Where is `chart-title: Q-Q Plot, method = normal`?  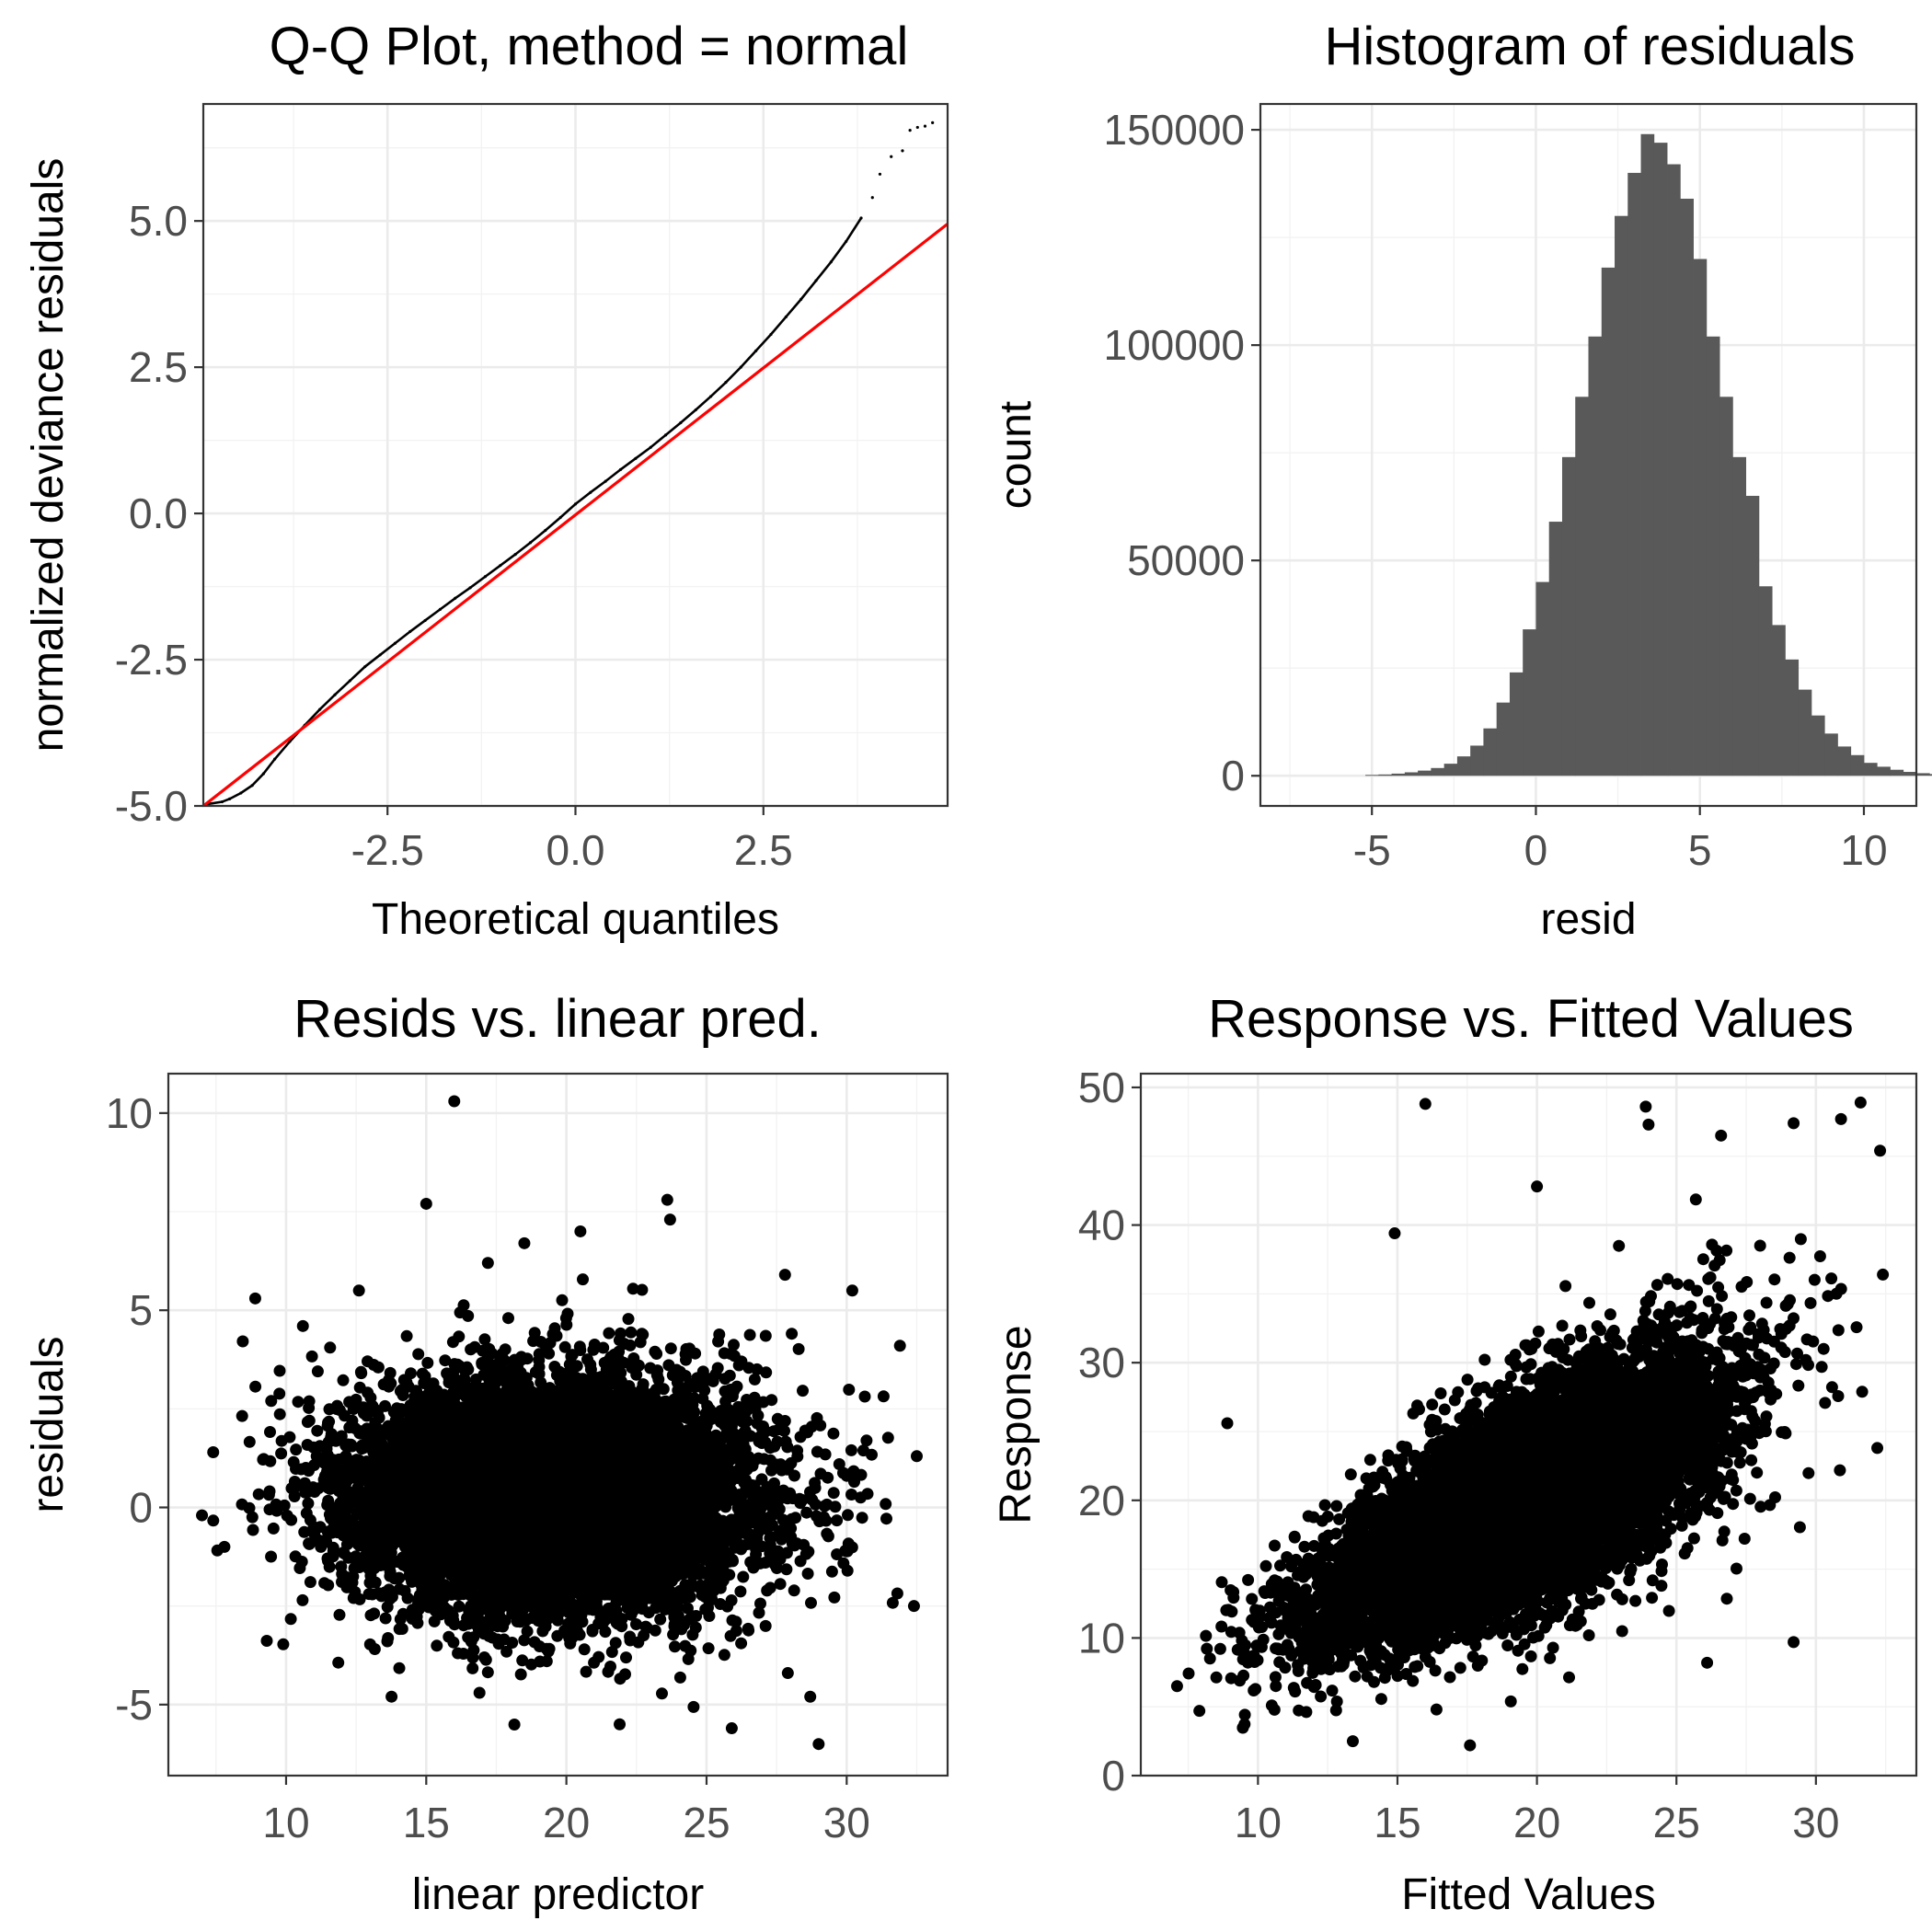
chart-title: Q-Q Plot, method = normal is located at coordinates (589, 46).